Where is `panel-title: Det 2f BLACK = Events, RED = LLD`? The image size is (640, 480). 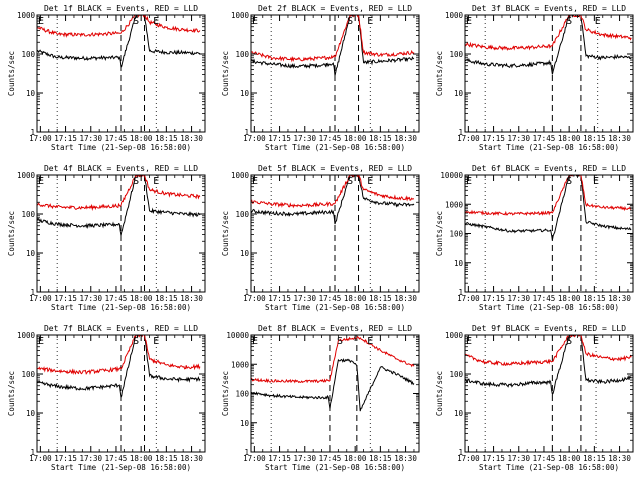 panel-title: Det 2f BLACK = Events, RED = LLD is located at coordinates (335, 8).